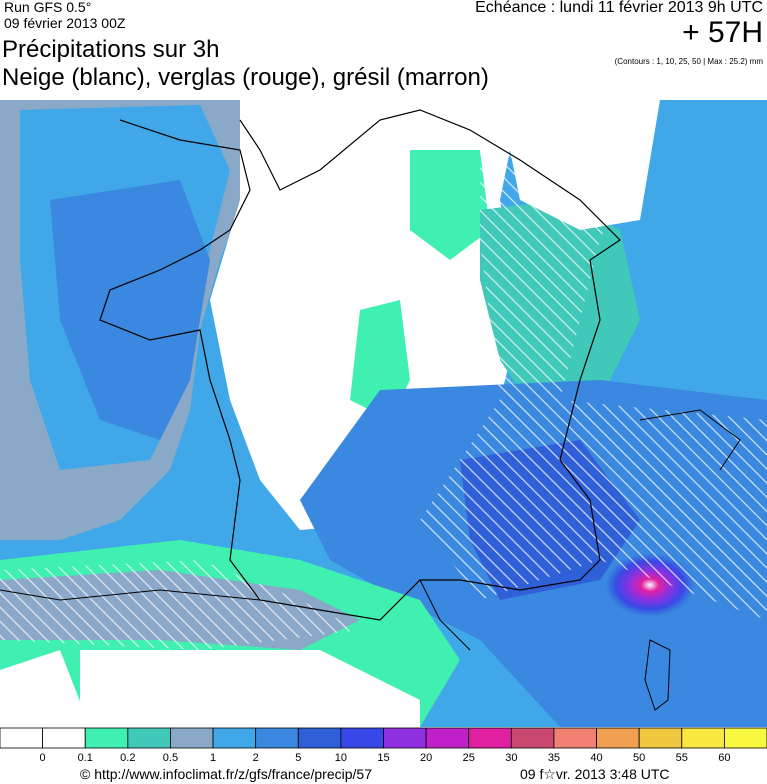 Image resolution: width=767 pixels, height=784 pixels. Describe the element at coordinates (554, 758) in the screenshot. I see `scale-label: 35` at that location.